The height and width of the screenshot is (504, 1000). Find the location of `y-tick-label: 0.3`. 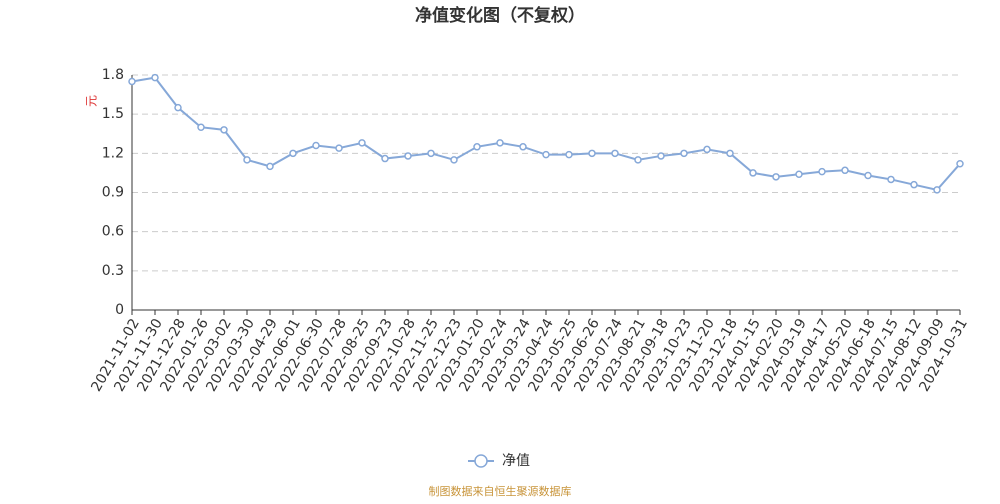

y-tick-label: 0.3 is located at coordinates (113, 271).